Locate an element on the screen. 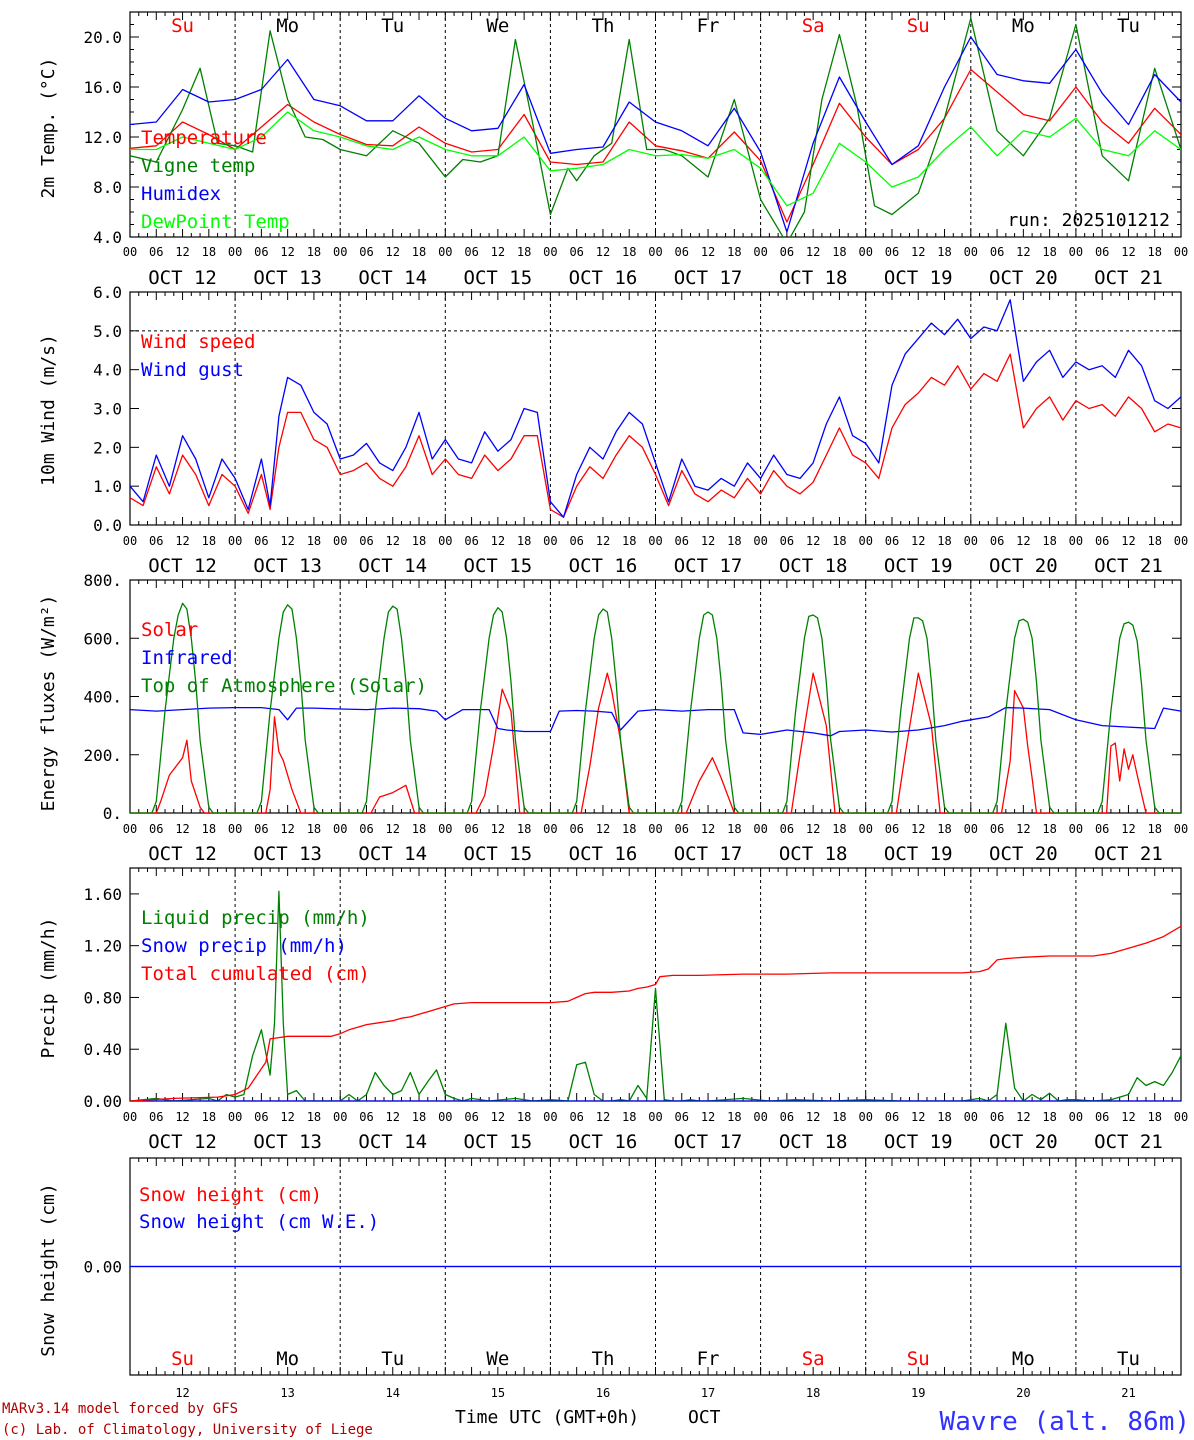 This screenshot has width=1194, height=1440. y-axis-title: Precip (mm/h) is located at coordinates (48, 988).